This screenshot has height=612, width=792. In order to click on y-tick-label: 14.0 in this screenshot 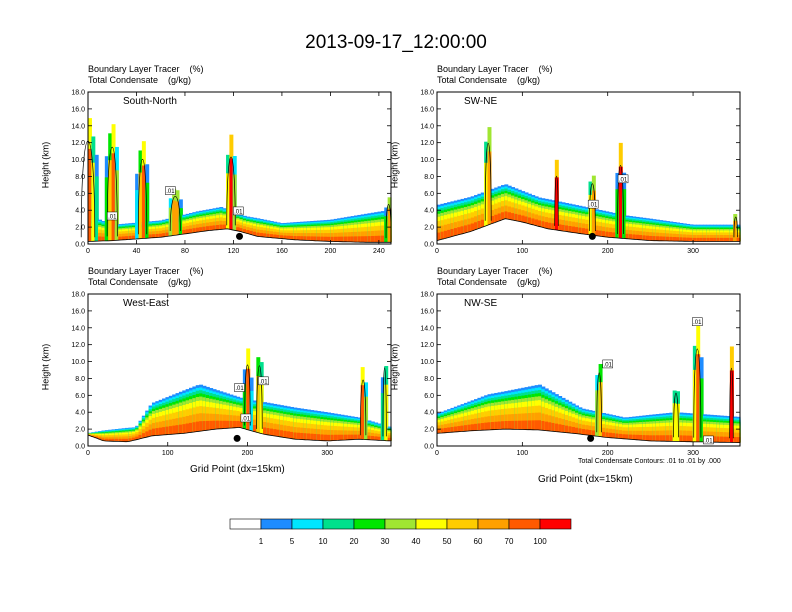, I will do `click(78, 126)`.